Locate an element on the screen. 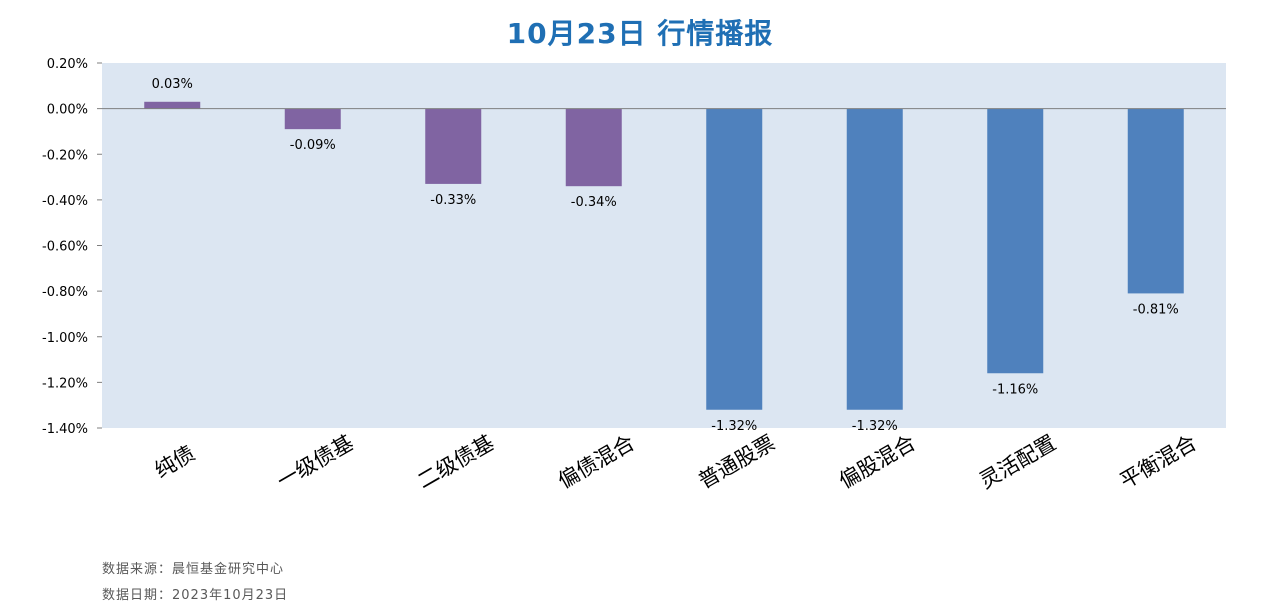  x-tick-label: 偏股混合 is located at coordinates (877, 462).